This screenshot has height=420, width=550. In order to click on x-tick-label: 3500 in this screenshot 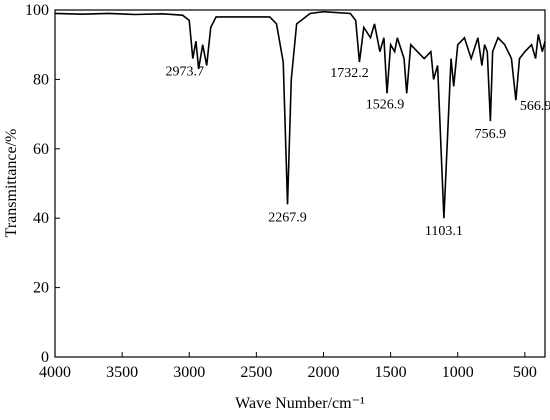, I will do `click(122, 372)`.